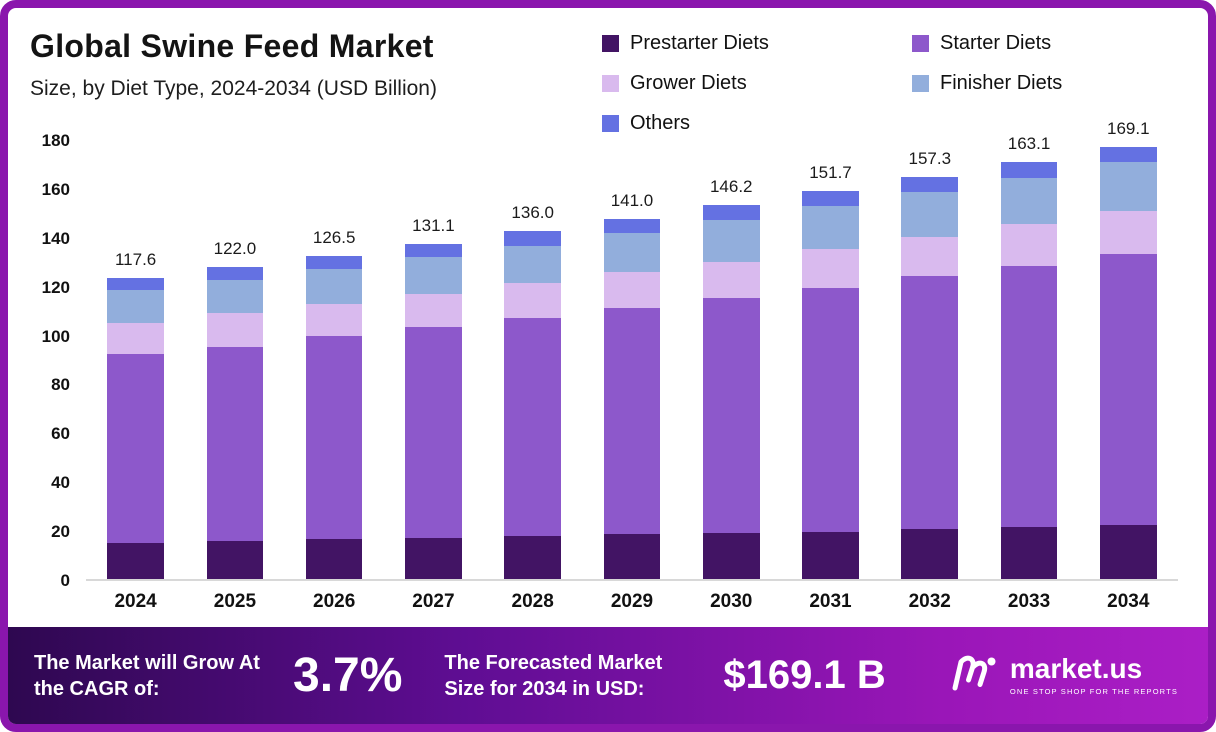 The width and height of the screenshot is (1216, 732). What do you see at coordinates (920, 43) in the screenshot?
I see `legend-swatch-starter-diets` at bounding box center [920, 43].